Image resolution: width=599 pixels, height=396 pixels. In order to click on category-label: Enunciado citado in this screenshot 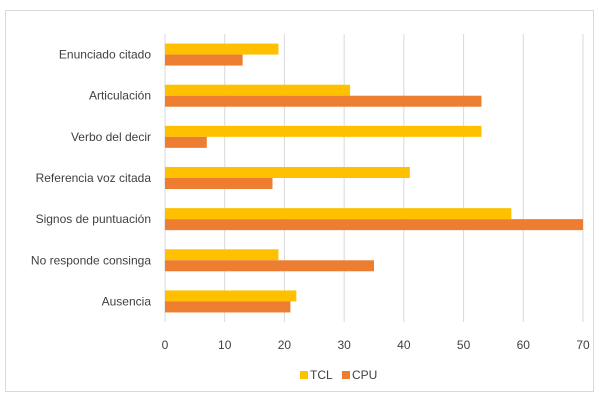, I will do `click(105, 55)`.